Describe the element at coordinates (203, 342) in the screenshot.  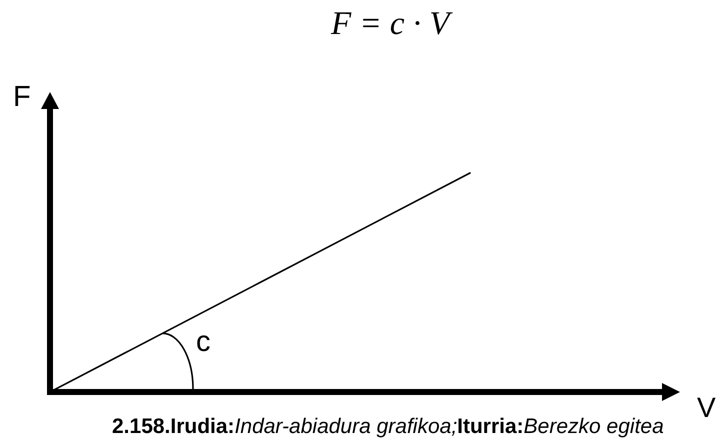
I see `annotation: c` at that location.